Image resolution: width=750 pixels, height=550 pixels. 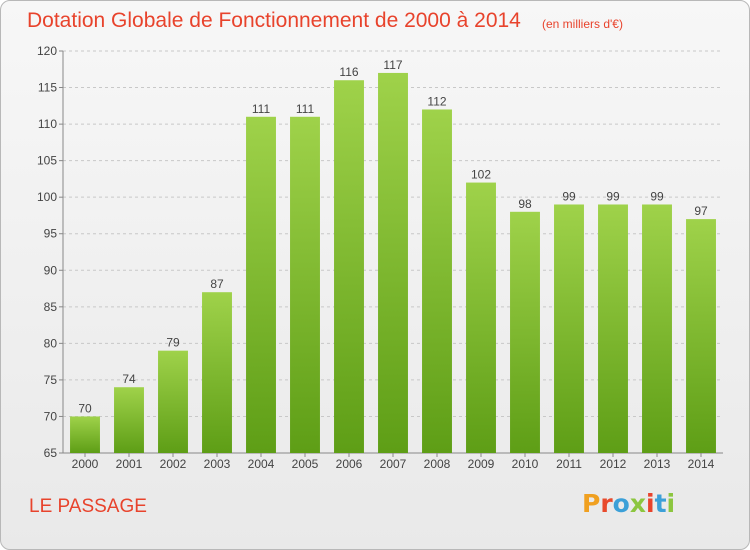 What do you see at coordinates (621, 503) in the screenshot?
I see `logo-letter: o` at bounding box center [621, 503].